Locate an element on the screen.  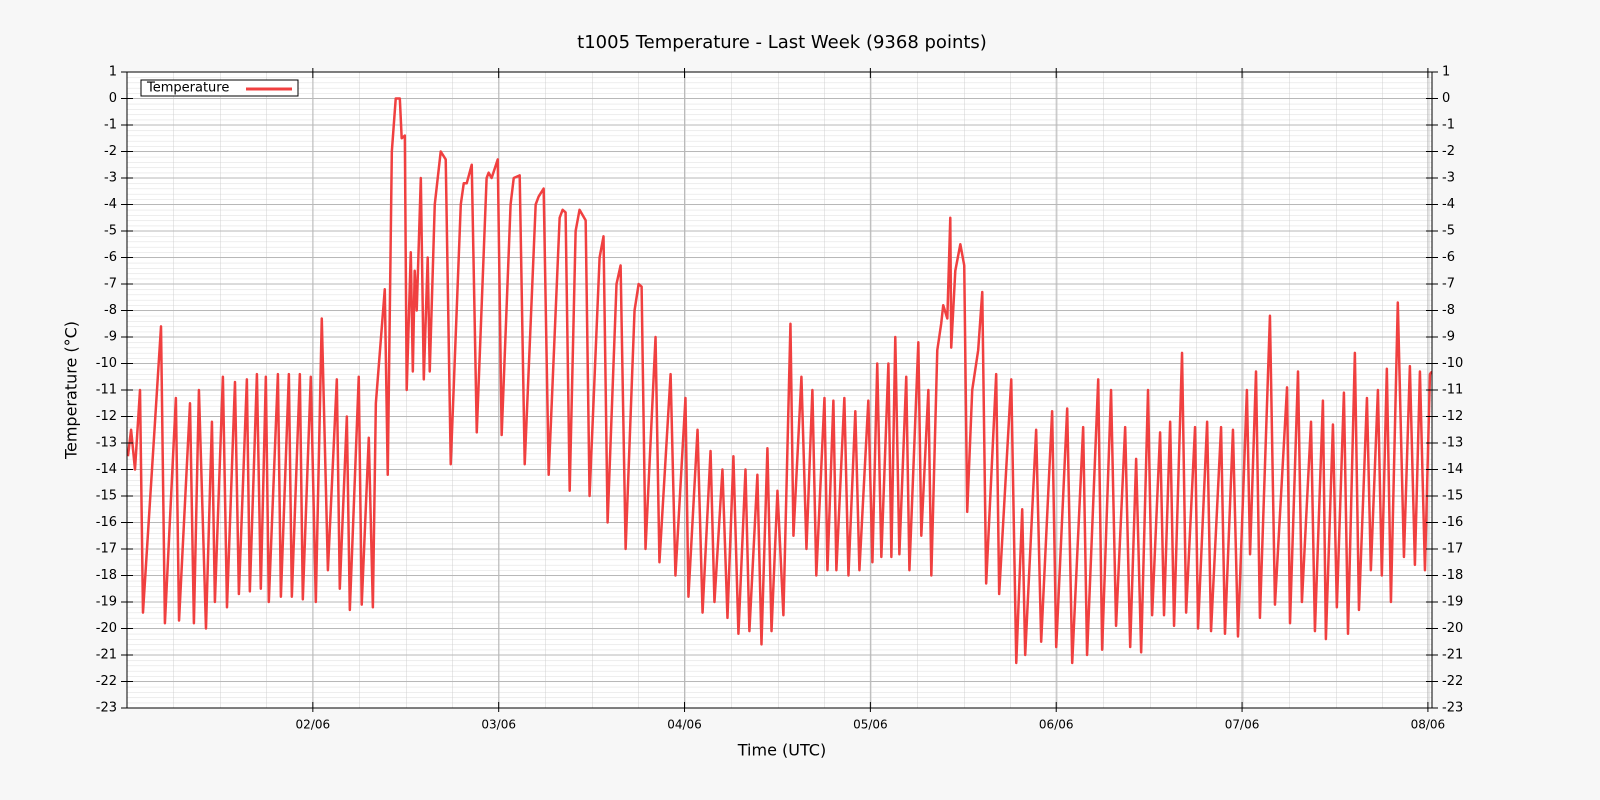
y2-tick-label: -1 is located at coordinates (1448, 125).